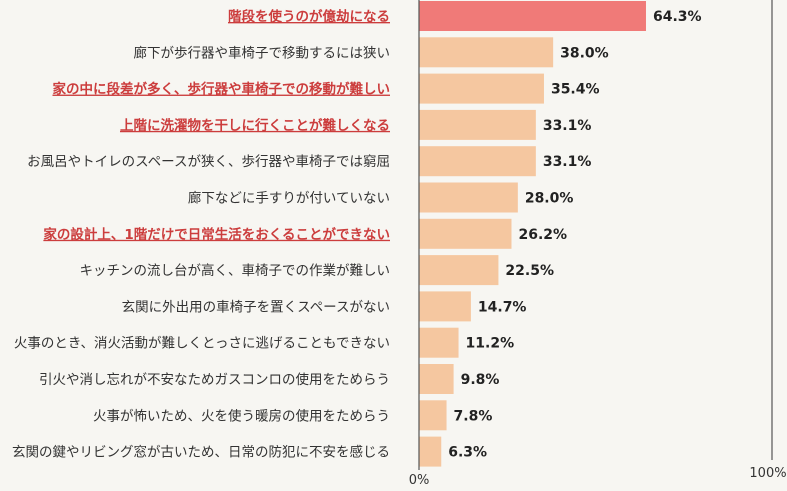  I want to click on value-label-12: 6.3%, so click(467, 453).